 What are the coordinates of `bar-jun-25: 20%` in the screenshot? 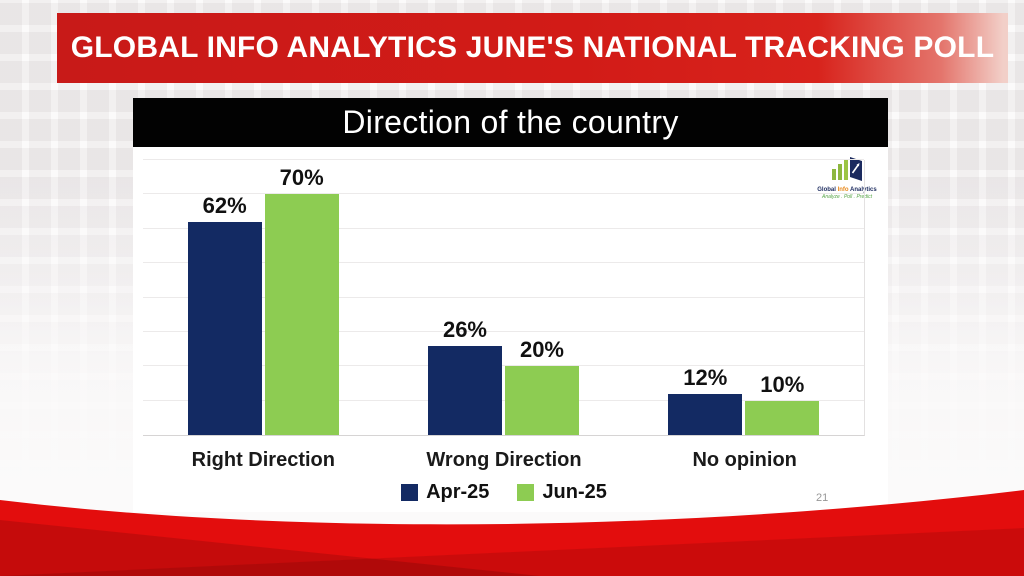 It's located at (541, 386).